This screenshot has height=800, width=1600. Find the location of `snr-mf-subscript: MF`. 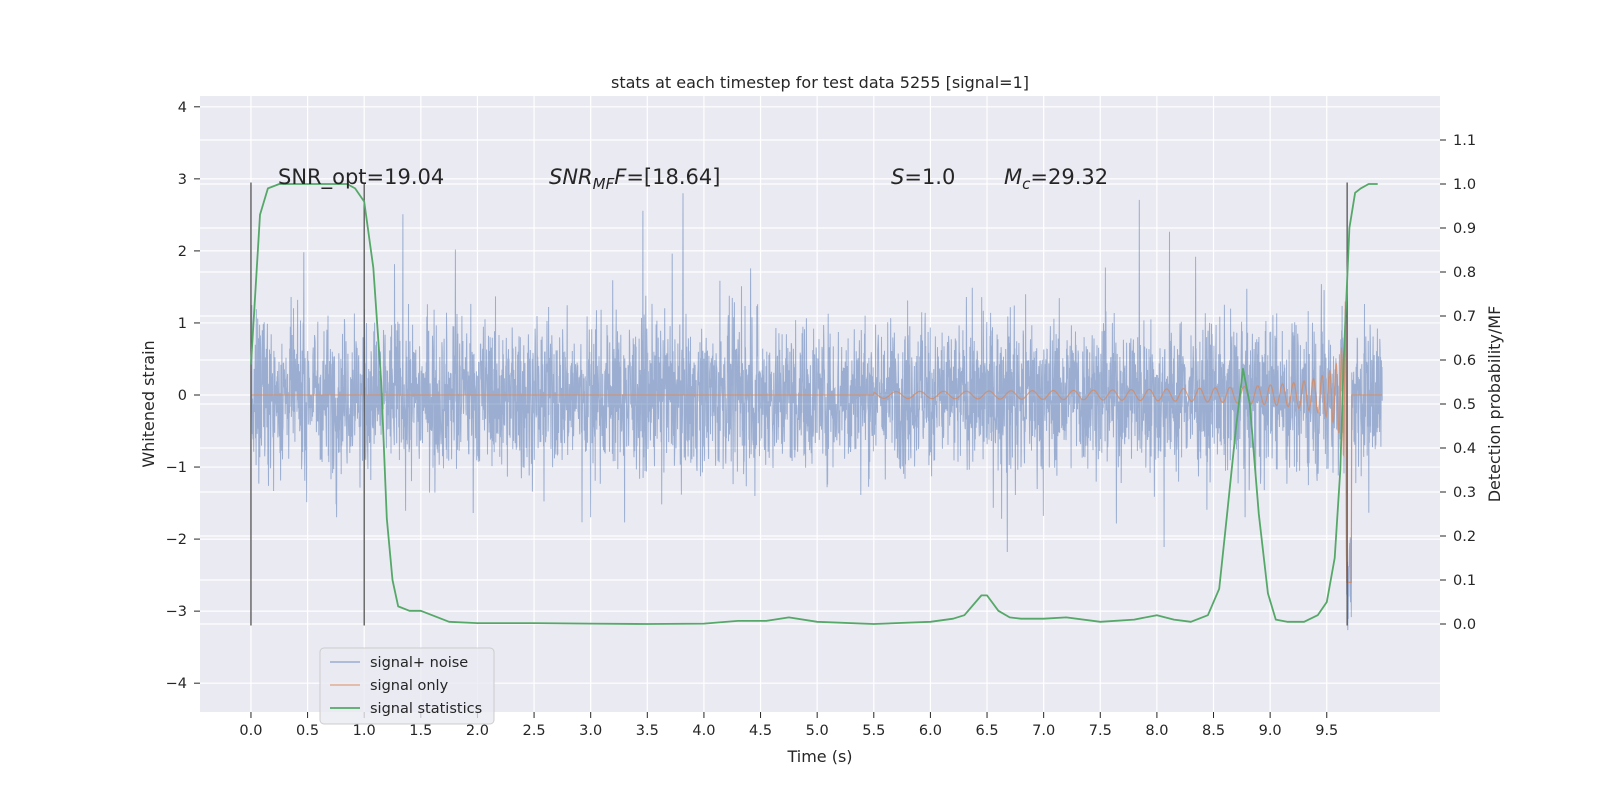

snr-mf-subscript: MF is located at coordinates (604, 184).